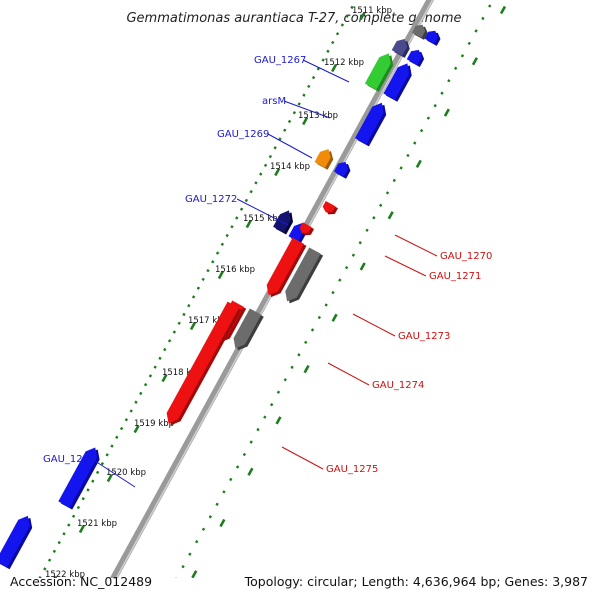 This screenshot has width=600, height=600. What do you see at coordinates (399, 47) in the screenshot?
I see `gene-feature-slate` at bounding box center [399, 47].